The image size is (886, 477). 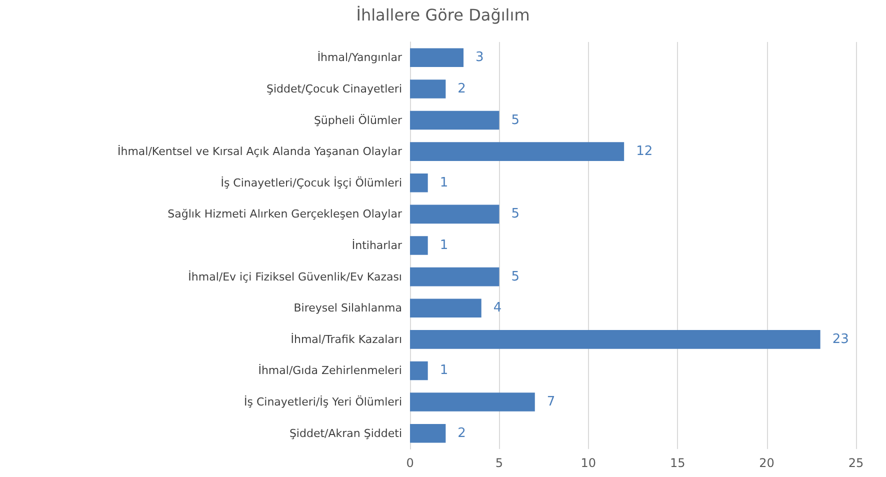 What do you see at coordinates (330, 370) in the screenshot?
I see `y-tick-label: İhmal/Gıda Zehirlenmeleri` at bounding box center [330, 370].